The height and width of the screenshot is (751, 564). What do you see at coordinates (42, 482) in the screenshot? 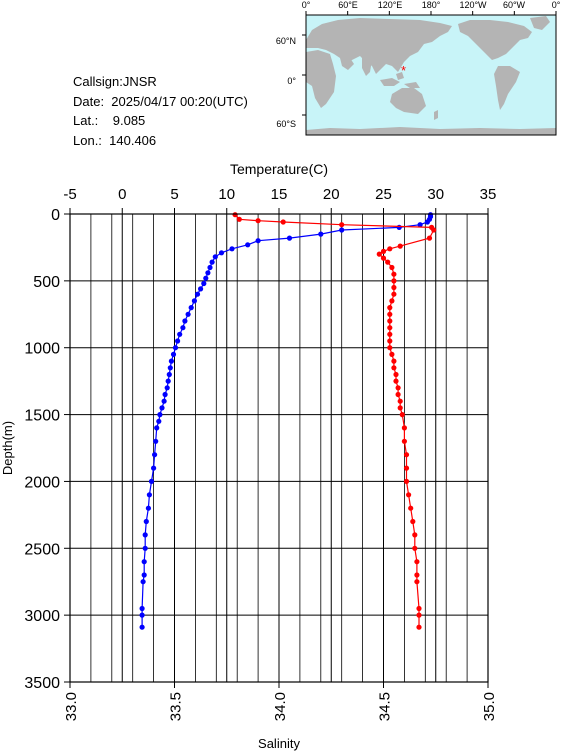
I see `depth-tick-label: 2000` at bounding box center [42, 482].